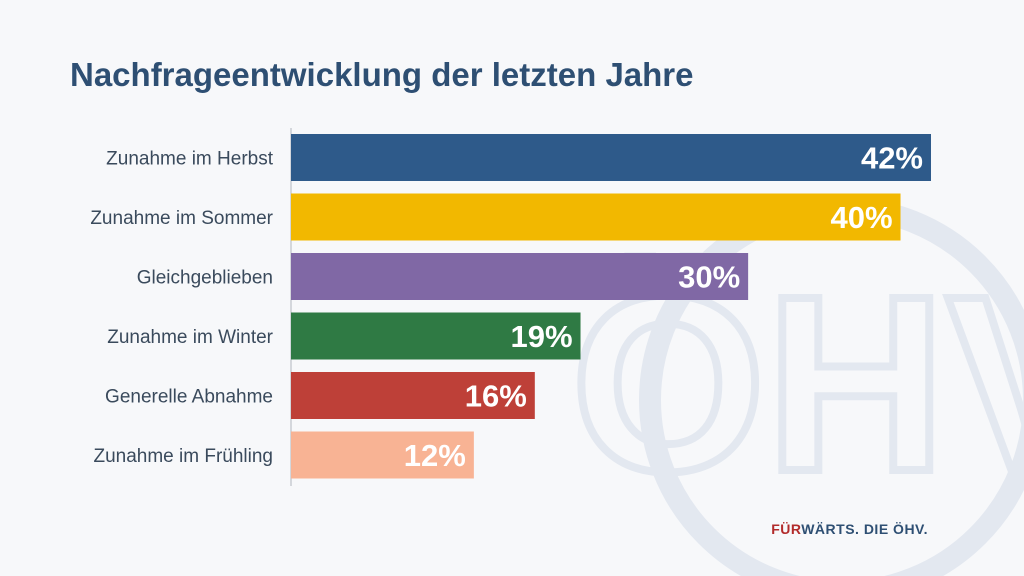 This screenshot has width=1024, height=576. I want to click on slogan: FÜRWÄRTS. DIE ÖHV., so click(849, 529).